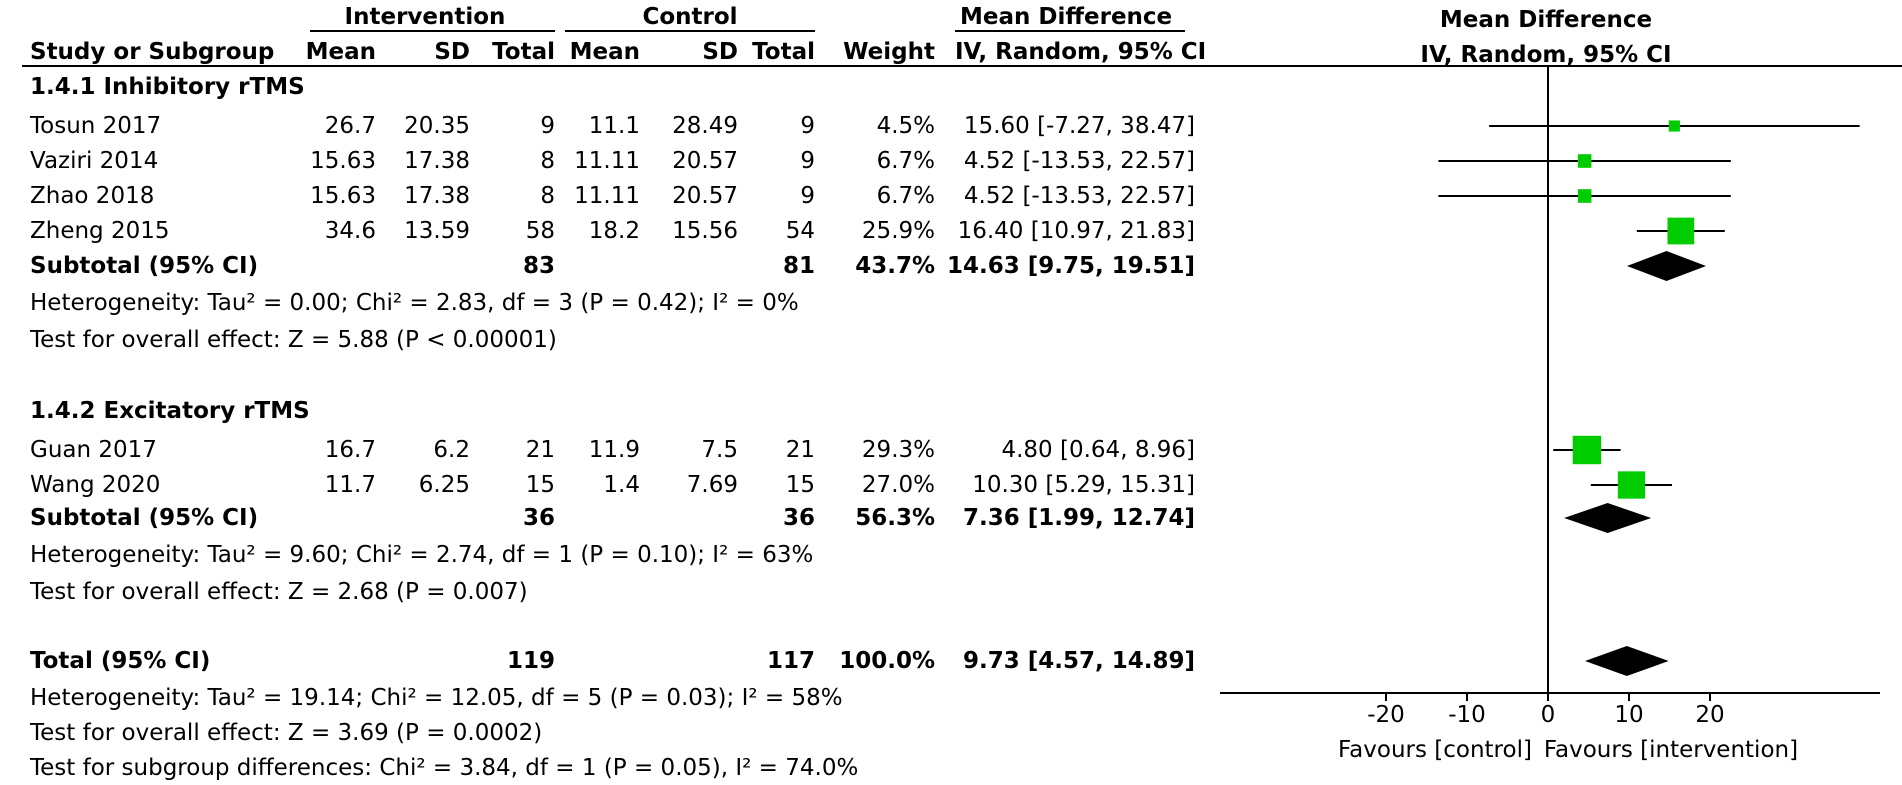 Image resolution: width=1902 pixels, height=785 pixels. What do you see at coordinates (540, 450) in the screenshot?
I see `i-total: 21` at bounding box center [540, 450].